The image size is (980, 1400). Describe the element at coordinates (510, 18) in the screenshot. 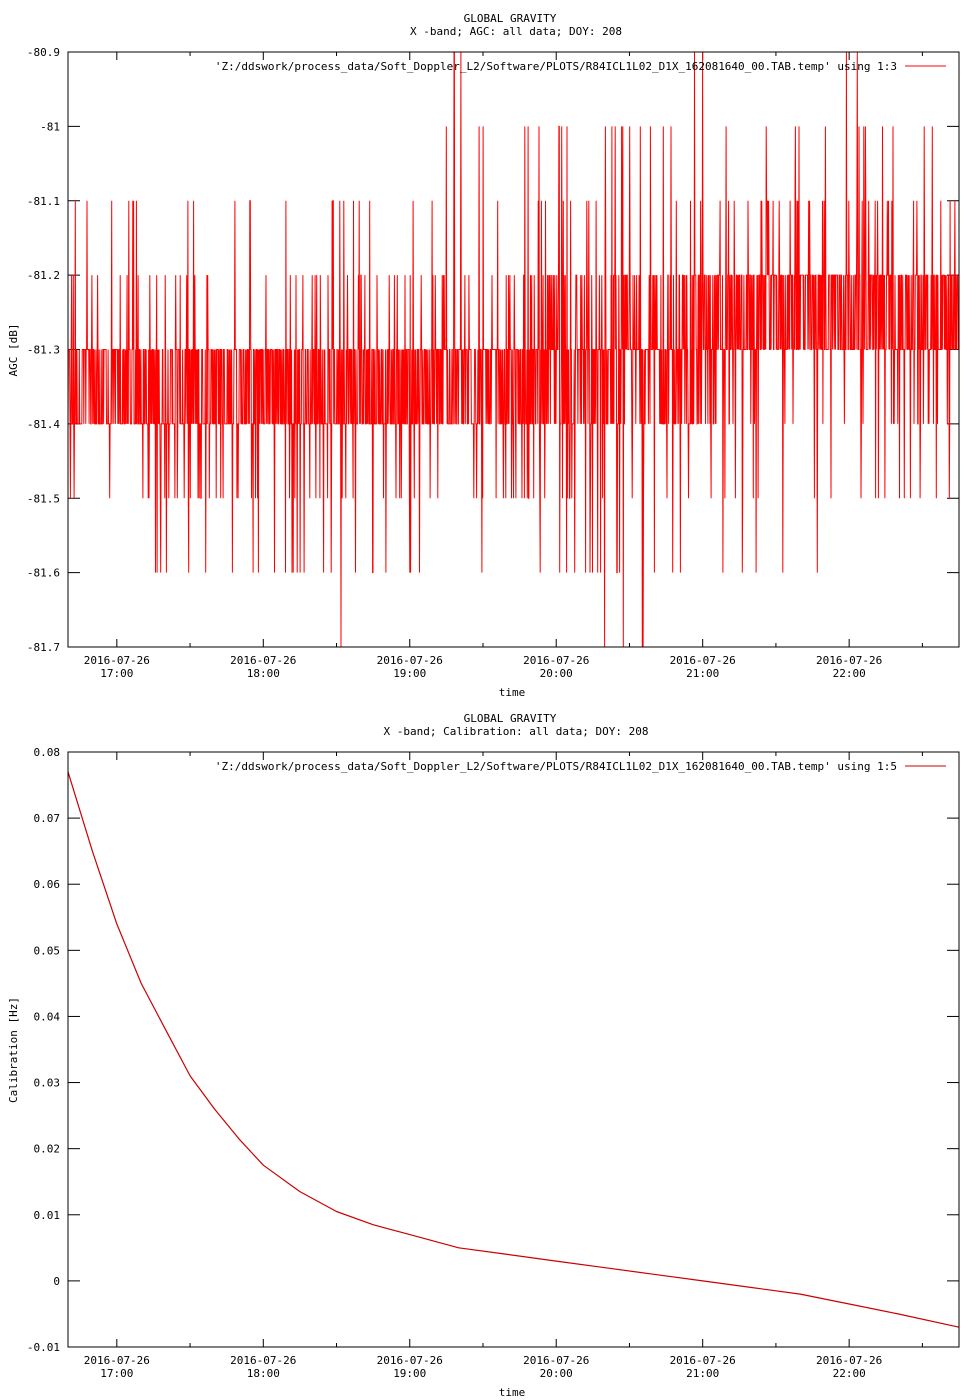

I see `chart-agc-title: GLOBAL GRAVITY` at that location.